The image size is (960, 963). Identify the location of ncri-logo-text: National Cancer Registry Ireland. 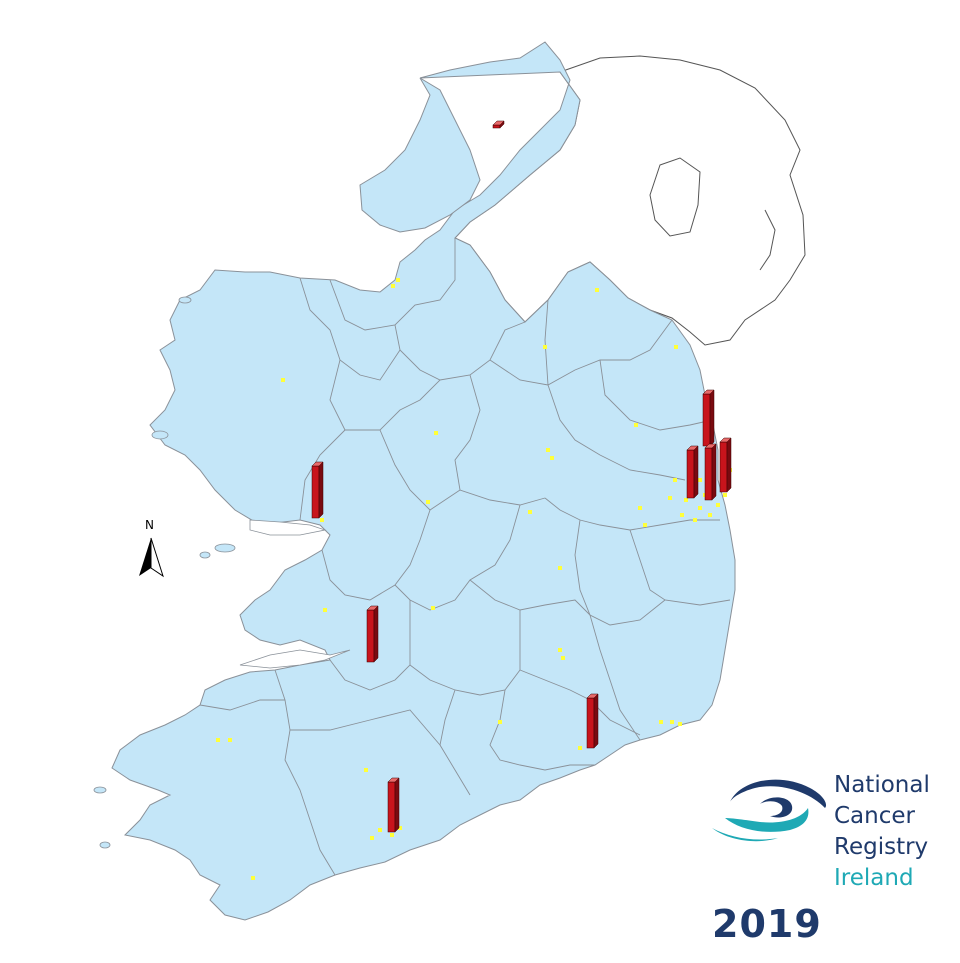
(882, 832).